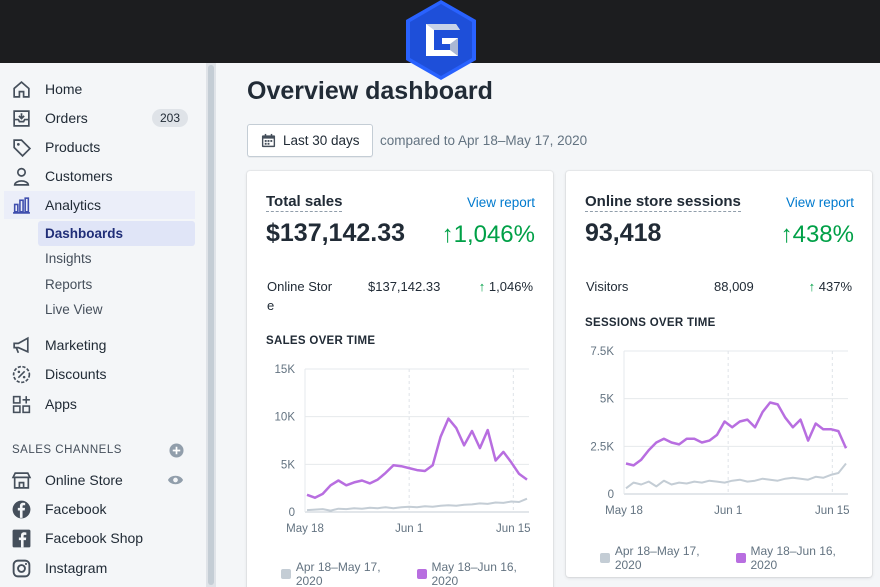  What do you see at coordinates (510, 286) in the screenshot?
I see `sales-breakdown-change-value: 1,046%` at bounding box center [510, 286].